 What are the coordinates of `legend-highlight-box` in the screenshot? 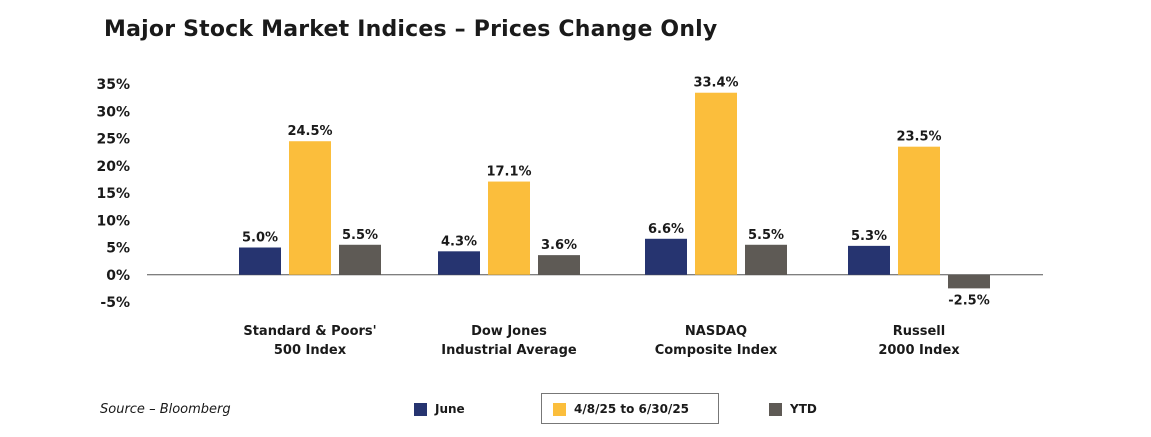 It's located at (630, 408).